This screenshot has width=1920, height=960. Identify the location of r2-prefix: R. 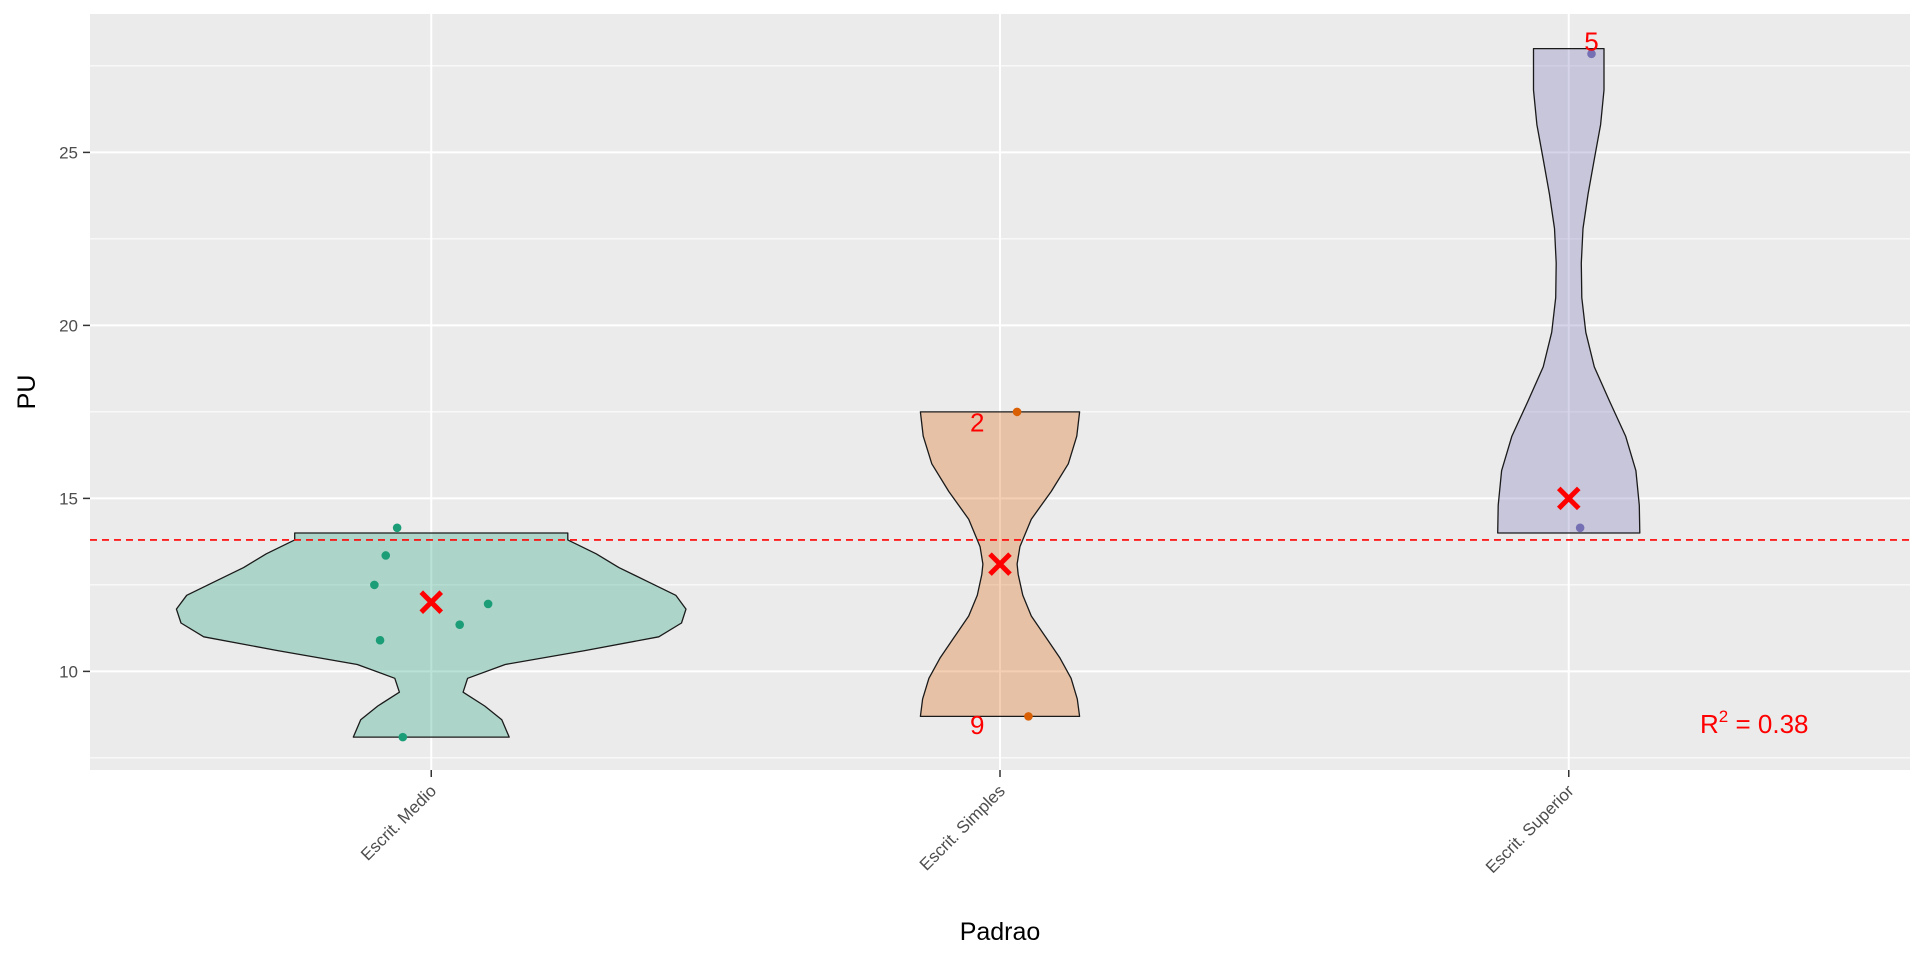
(1709, 724).